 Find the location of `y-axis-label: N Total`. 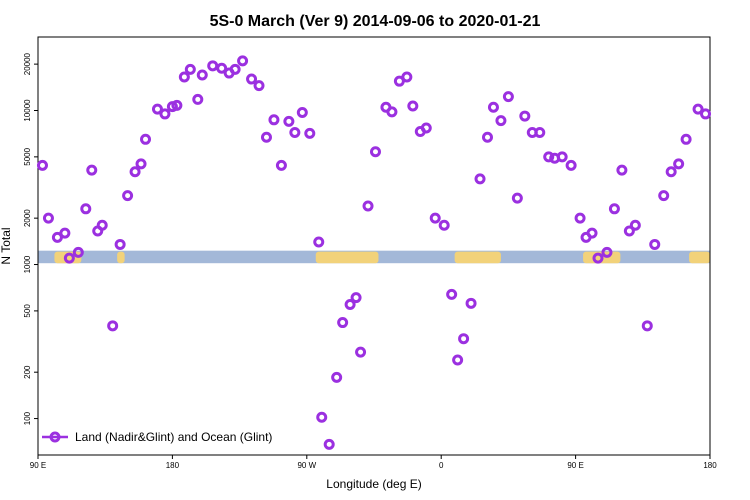

y-axis-label: N Total is located at coordinates (6, 245).